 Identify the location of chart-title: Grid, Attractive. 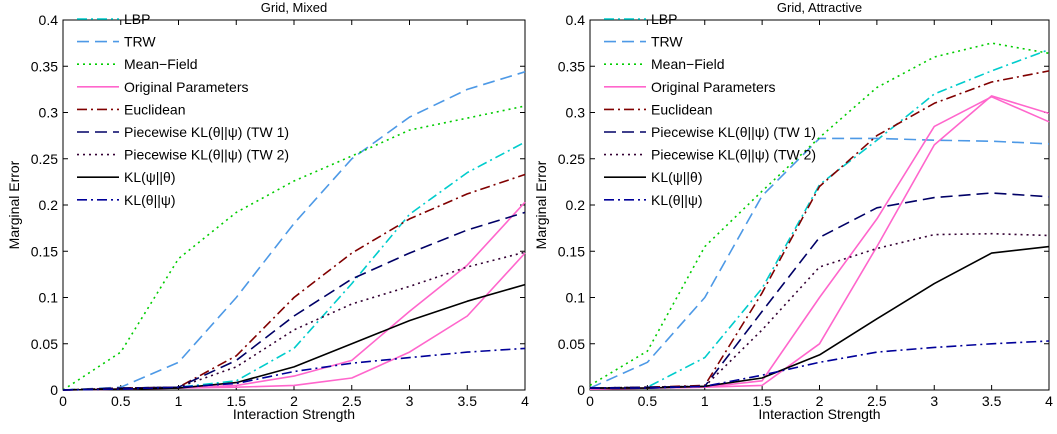
(819, 7).